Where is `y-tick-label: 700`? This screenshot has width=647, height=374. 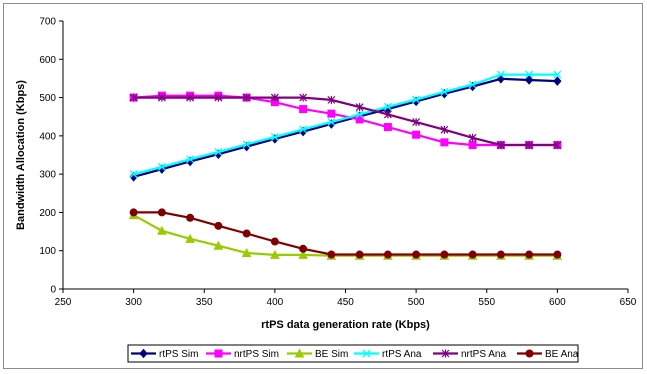 y-tick-label: 700 is located at coordinates (47, 22).